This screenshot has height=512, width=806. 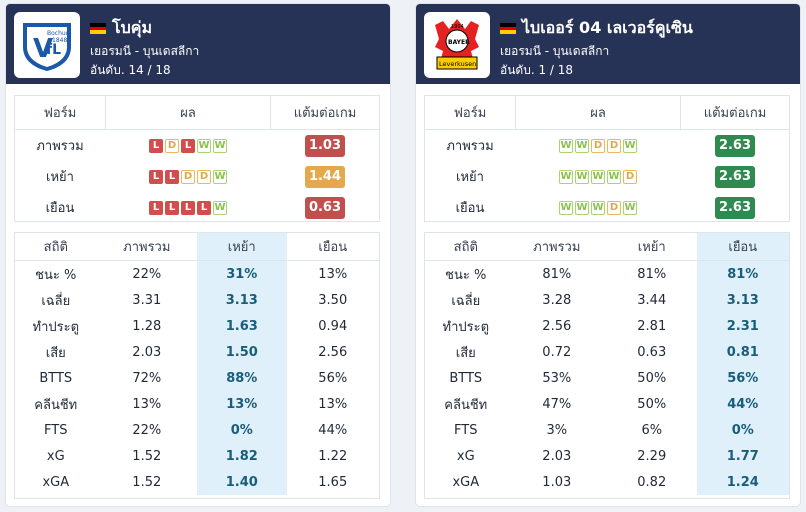 What do you see at coordinates (742, 300) in the screenshot?
I see `stat-away: 3.13` at bounding box center [742, 300].